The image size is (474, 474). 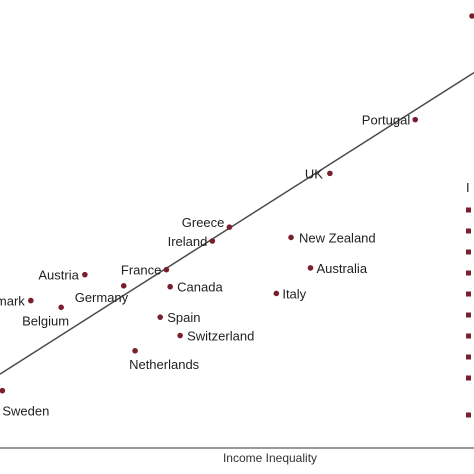 What do you see at coordinates (200, 287) in the screenshot?
I see `label-canada: Canada` at bounding box center [200, 287].